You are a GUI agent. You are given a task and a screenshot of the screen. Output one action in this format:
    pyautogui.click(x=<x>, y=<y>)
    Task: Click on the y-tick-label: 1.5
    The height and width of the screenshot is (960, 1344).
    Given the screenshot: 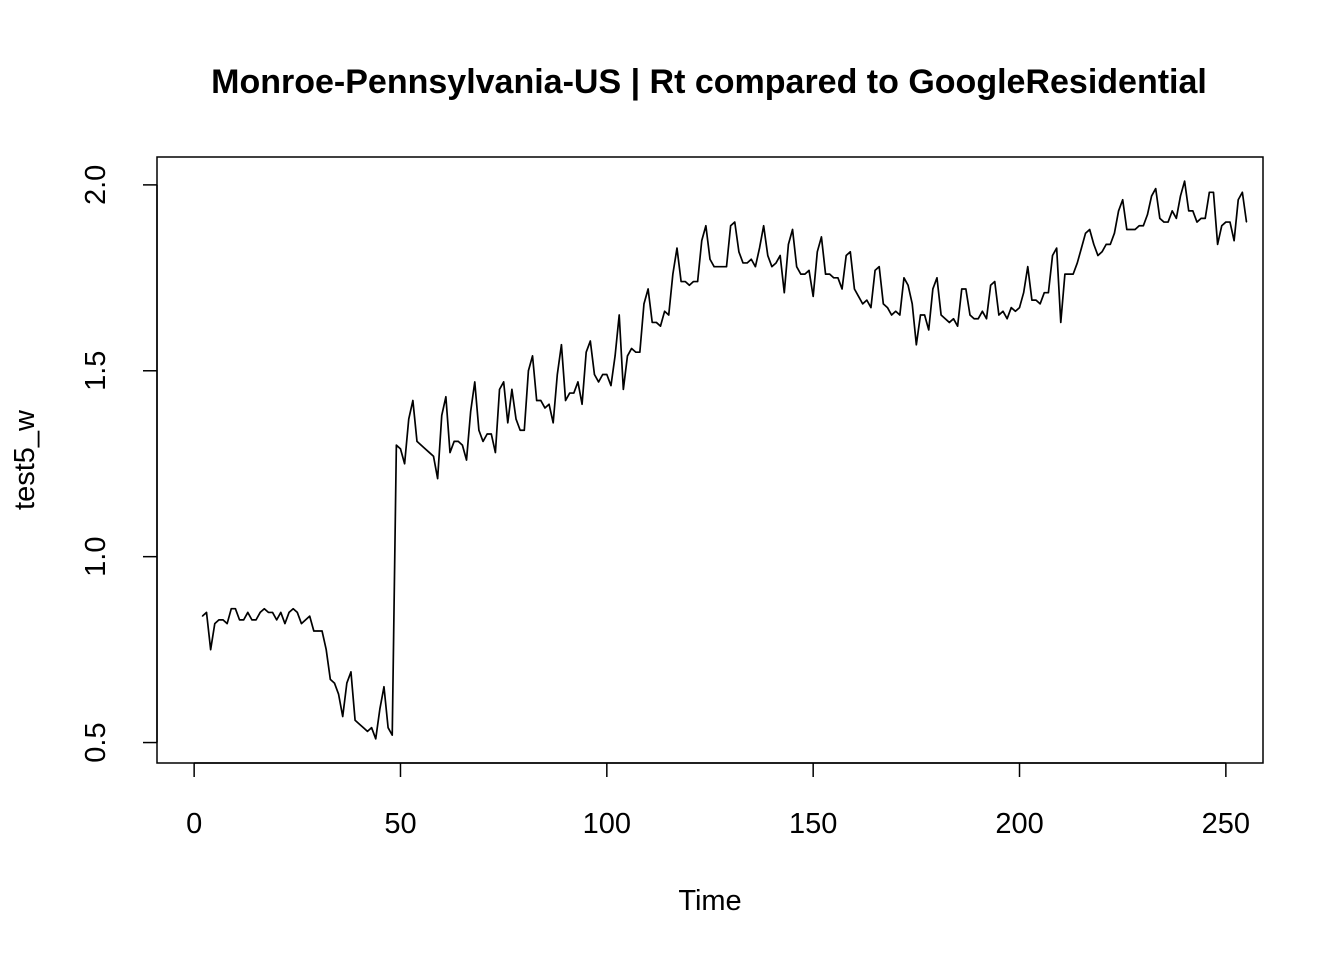 What is the action you would take?
    pyautogui.click(x=96, y=371)
    